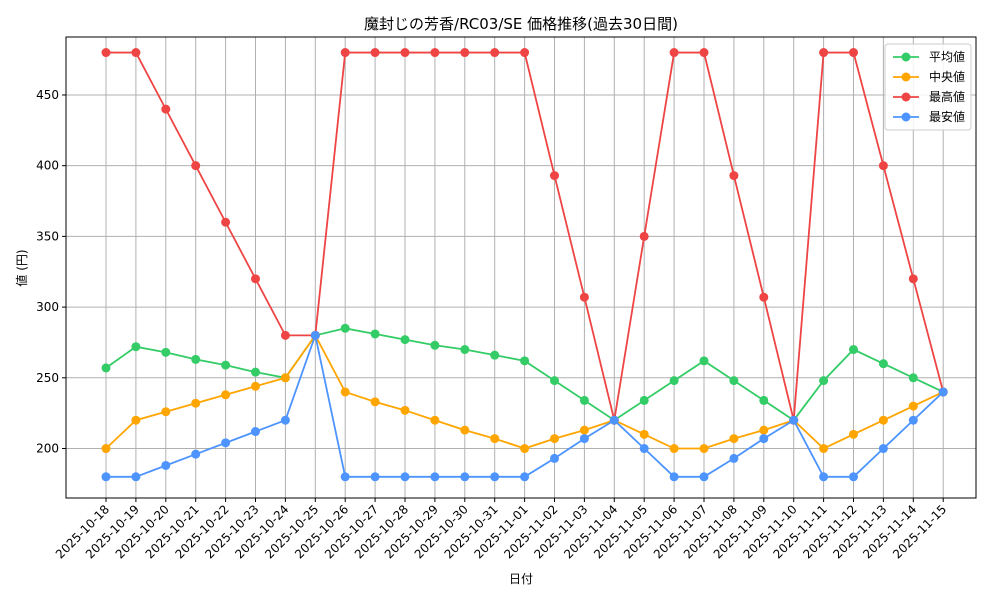 The image size is (1000, 600). I want to click on legend-label: 最高値, so click(947, 96).